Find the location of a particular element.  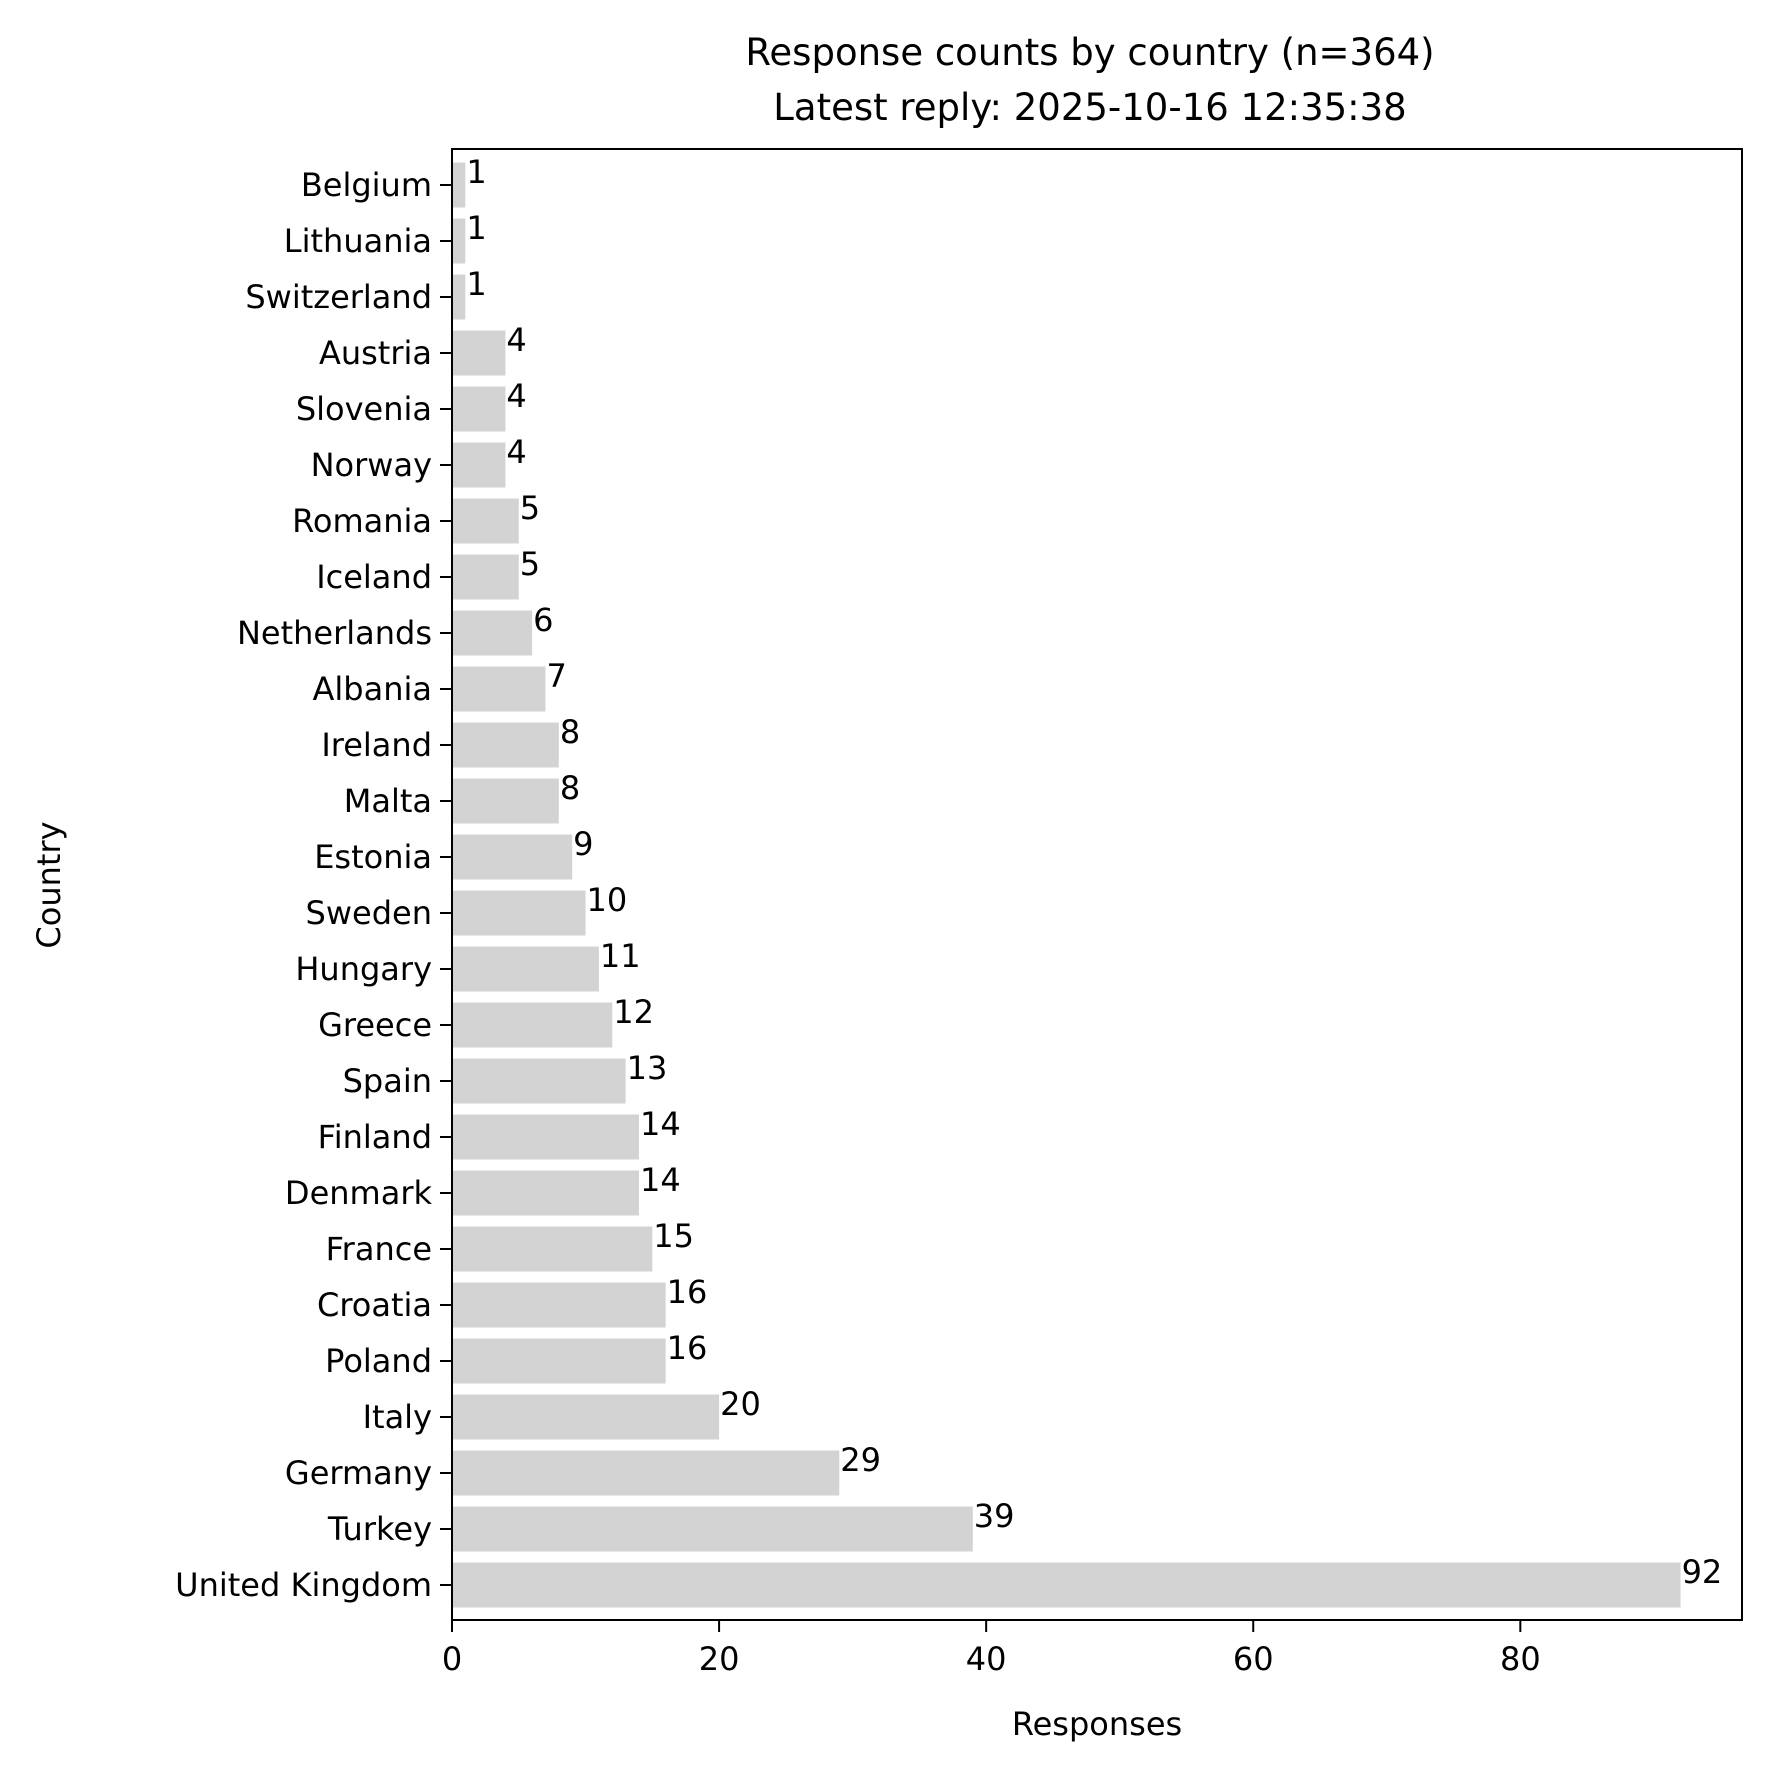

bar-value-label: 10 is located at coordinates (607, 900).